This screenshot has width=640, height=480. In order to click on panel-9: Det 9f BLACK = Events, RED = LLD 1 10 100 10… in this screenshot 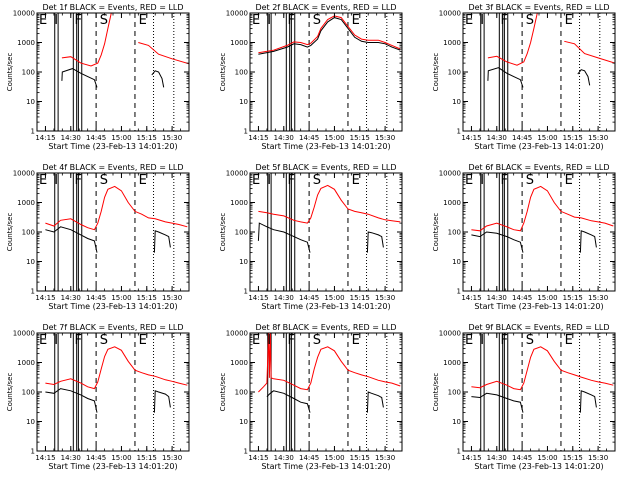, I will do `click(524, 397)`.